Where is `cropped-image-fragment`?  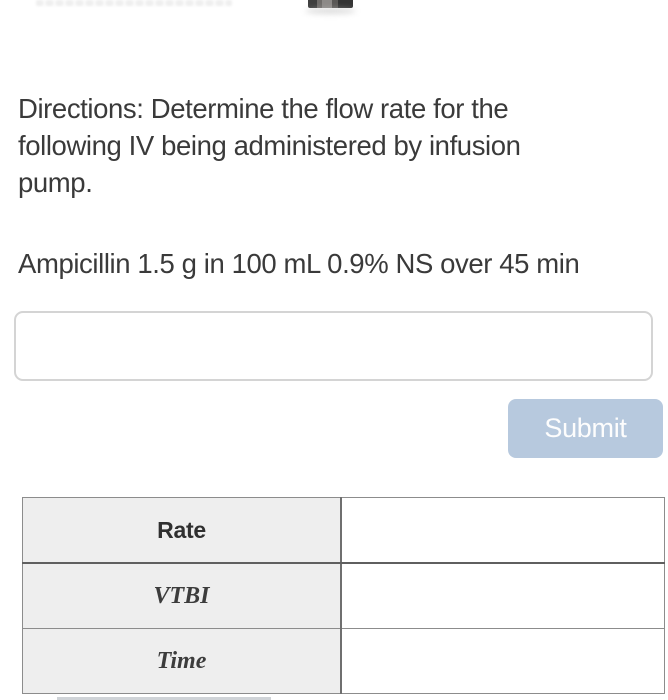 cropped-image-fragment is located at coordinates (330, 4).